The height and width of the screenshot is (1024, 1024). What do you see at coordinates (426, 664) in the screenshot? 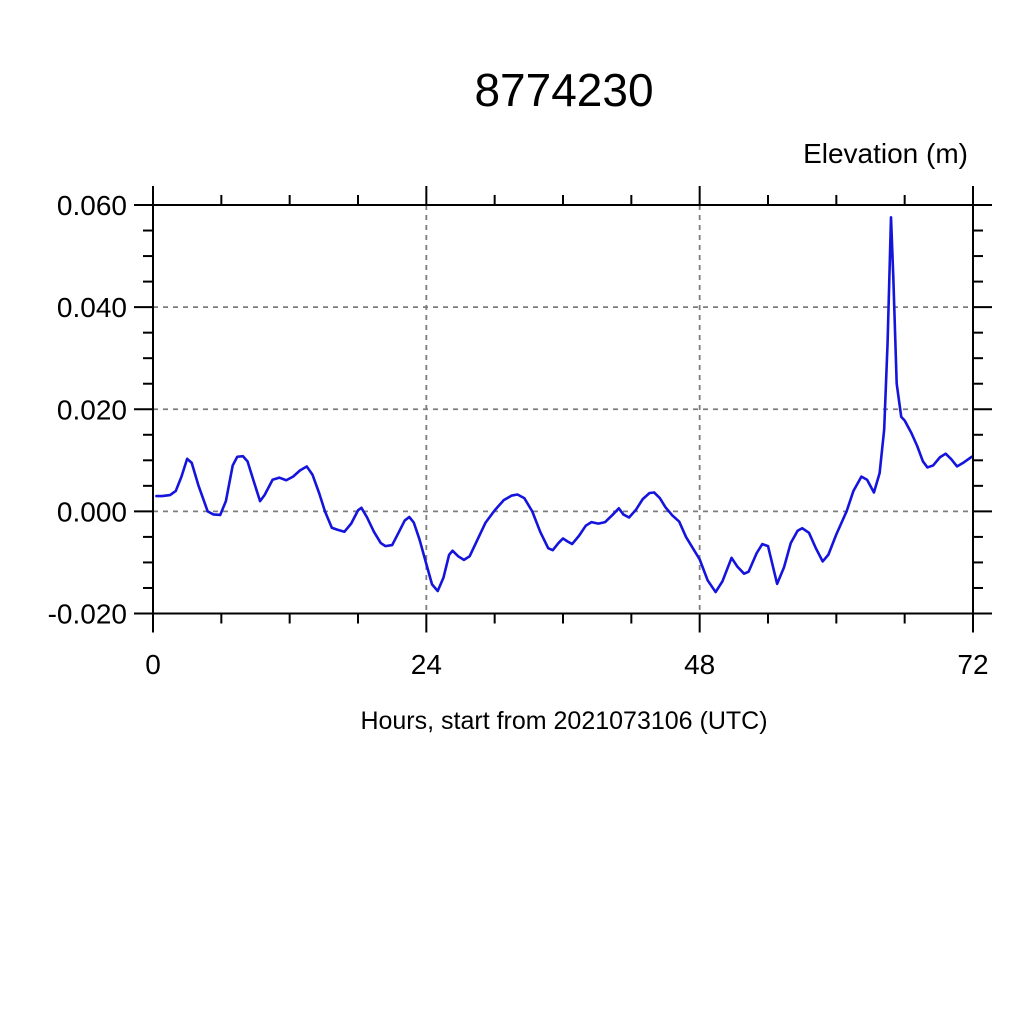
I see `x-tick-label: 24` at bounding box center [426, 664].